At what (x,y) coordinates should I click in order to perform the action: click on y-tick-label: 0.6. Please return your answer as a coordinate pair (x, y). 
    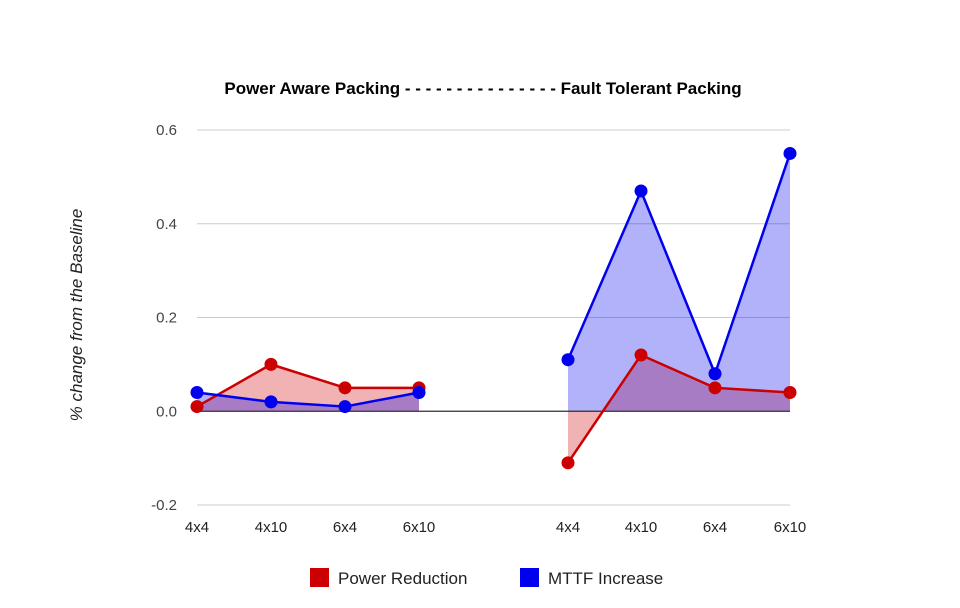
    Looking at the image, I should click on (166, 130).